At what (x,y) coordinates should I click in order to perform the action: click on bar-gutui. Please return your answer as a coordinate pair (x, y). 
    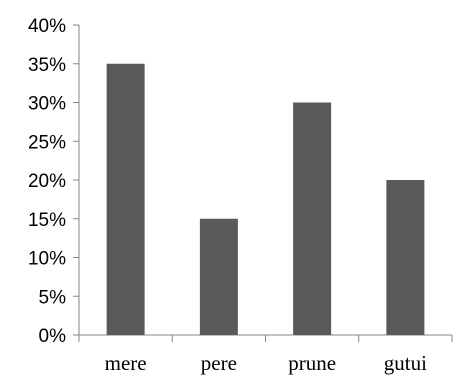
    Looking at the image, I should click on (405, 257).